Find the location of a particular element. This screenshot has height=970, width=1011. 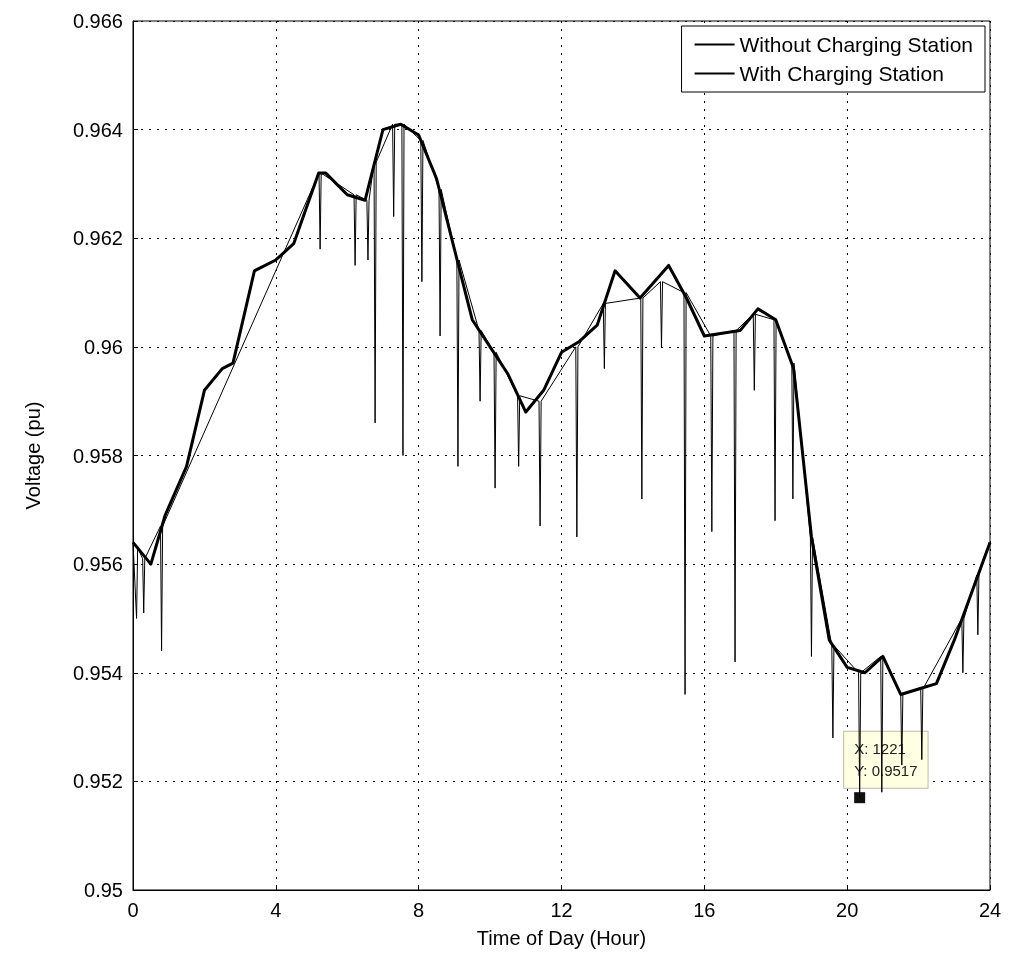

legend-label: Without Charging Station is located at coordinates (856, 44).